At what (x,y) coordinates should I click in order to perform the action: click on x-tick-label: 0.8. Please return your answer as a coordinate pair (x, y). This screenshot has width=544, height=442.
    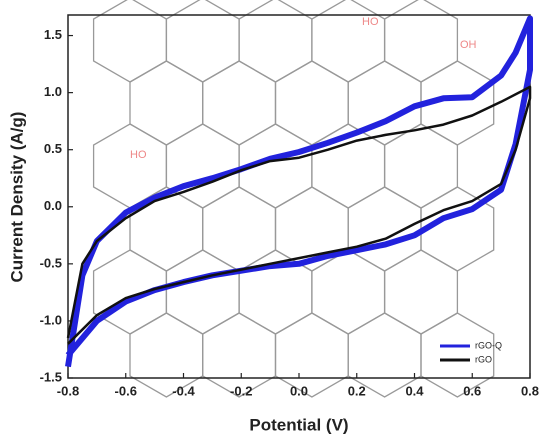
    Looking at the image, I should click on (530, 390).